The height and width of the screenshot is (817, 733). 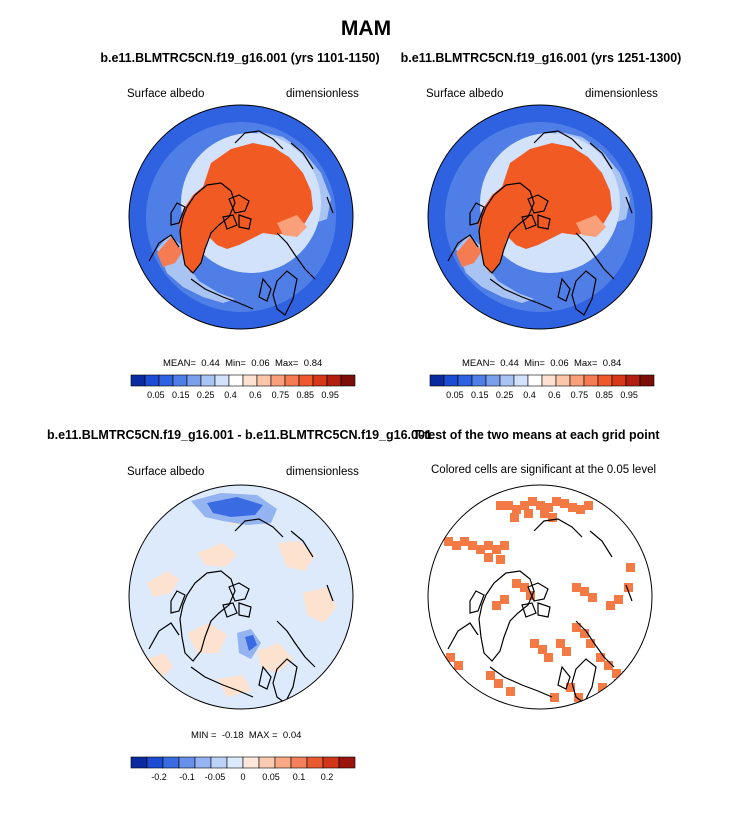 I want to click on panel1-mean-value: 0.44, so click(x=210, y=363).